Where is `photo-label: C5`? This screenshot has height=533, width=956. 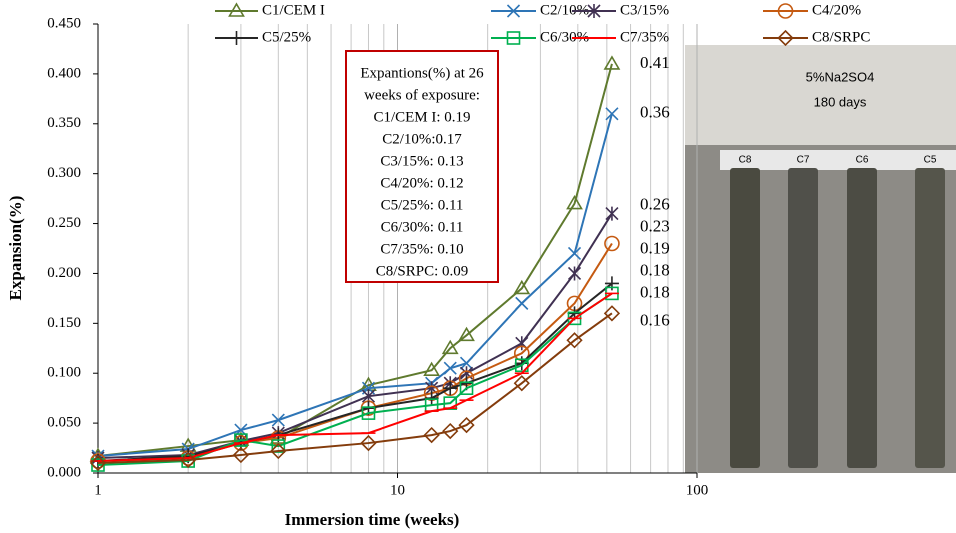
photo-label: C5 is located at coordinates (930, 160).